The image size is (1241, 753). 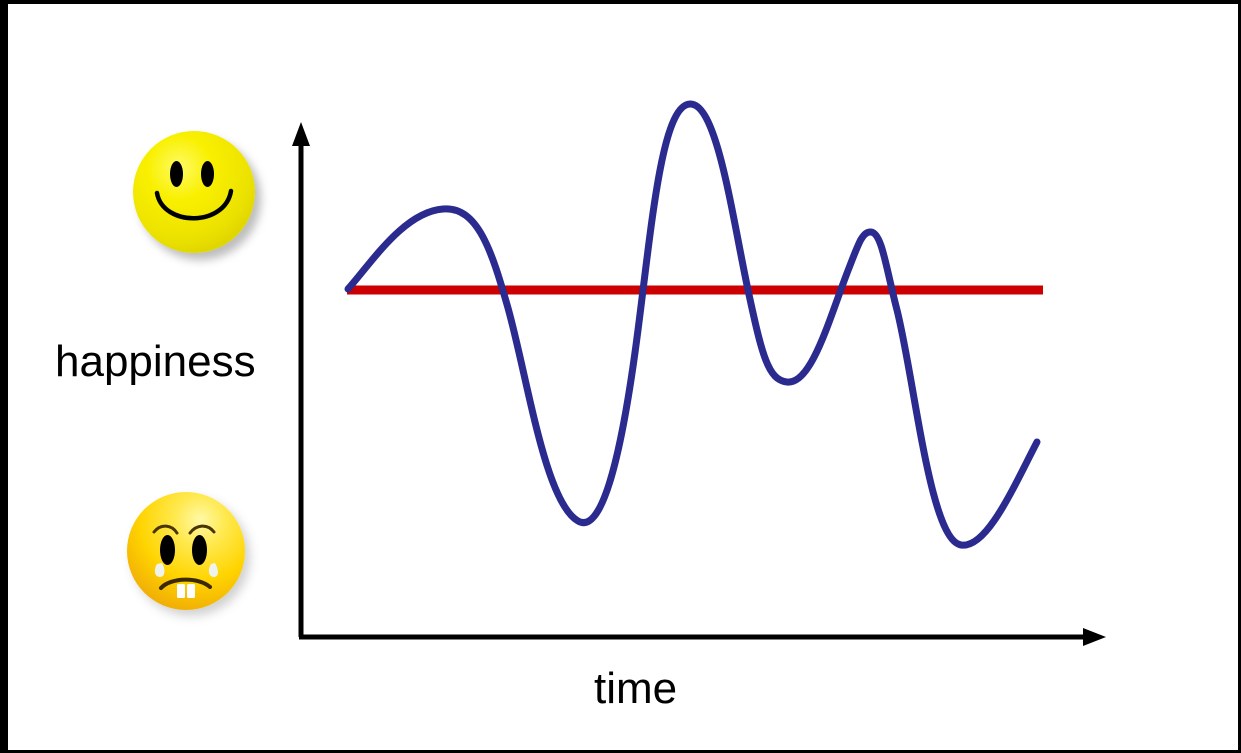 What do you see at coordinates (620, 2) in the screenshot?
I see `frame-border-top` at bounding box center [620, 2].